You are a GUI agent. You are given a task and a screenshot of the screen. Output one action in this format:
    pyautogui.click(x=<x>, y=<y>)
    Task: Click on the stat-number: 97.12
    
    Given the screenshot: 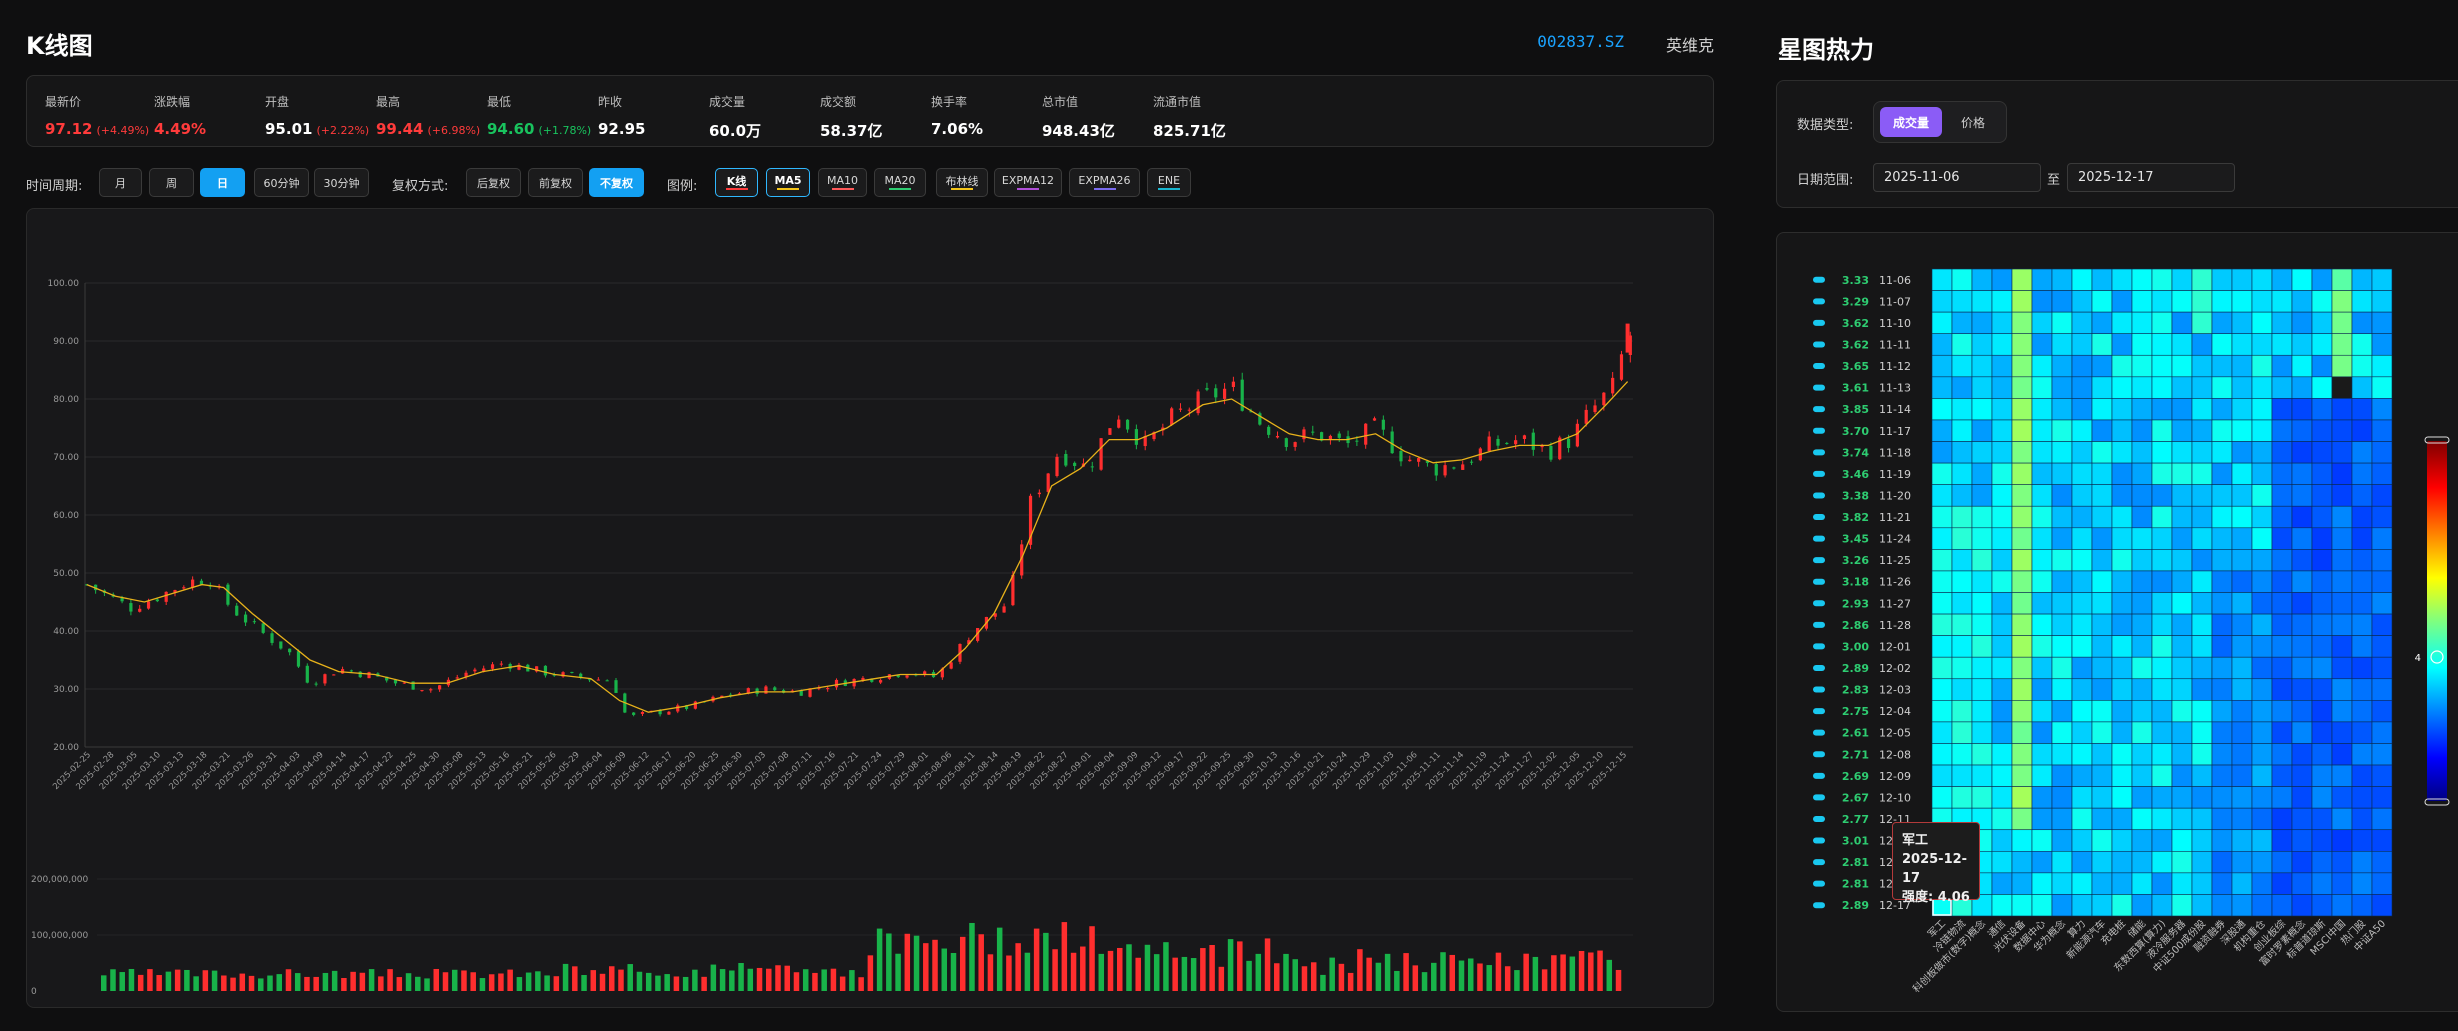 What is the action you would take?
    pyautogui.click(x=69, y=129)
    